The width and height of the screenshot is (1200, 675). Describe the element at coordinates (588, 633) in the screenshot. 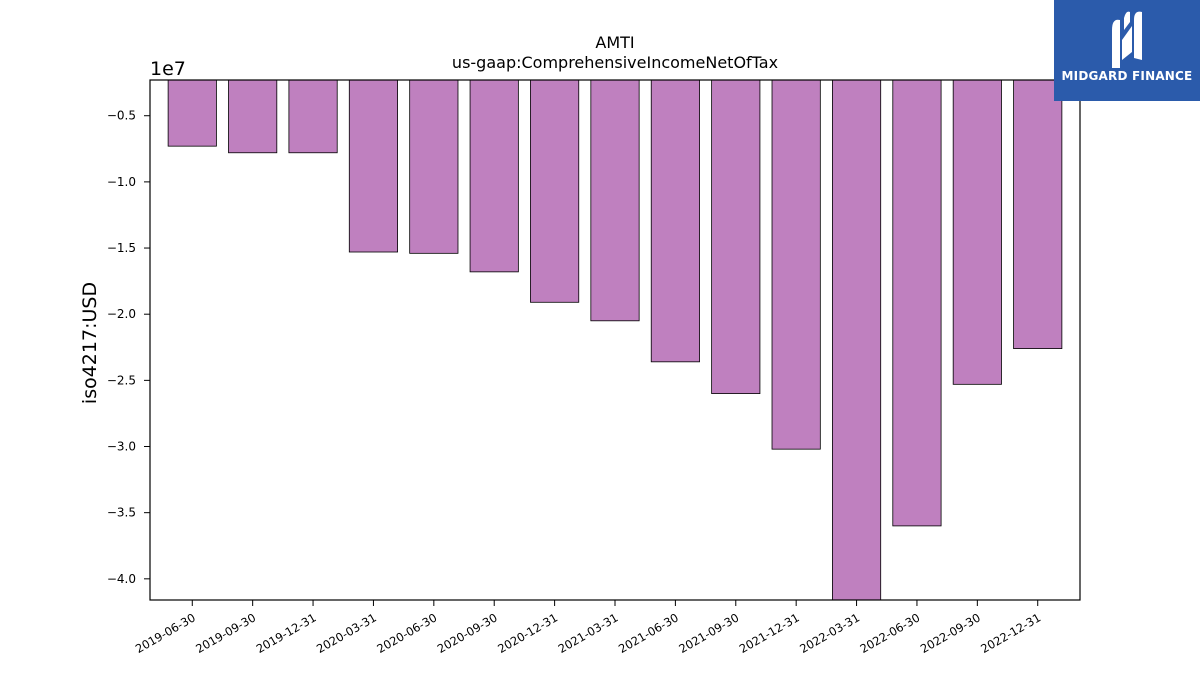

I see `x-tick-label: 2021-03-31` at that location.